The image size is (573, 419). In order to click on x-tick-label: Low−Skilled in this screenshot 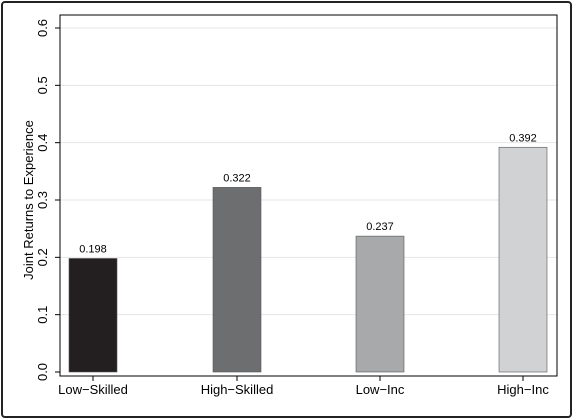, I will do `click(93, 389)`.